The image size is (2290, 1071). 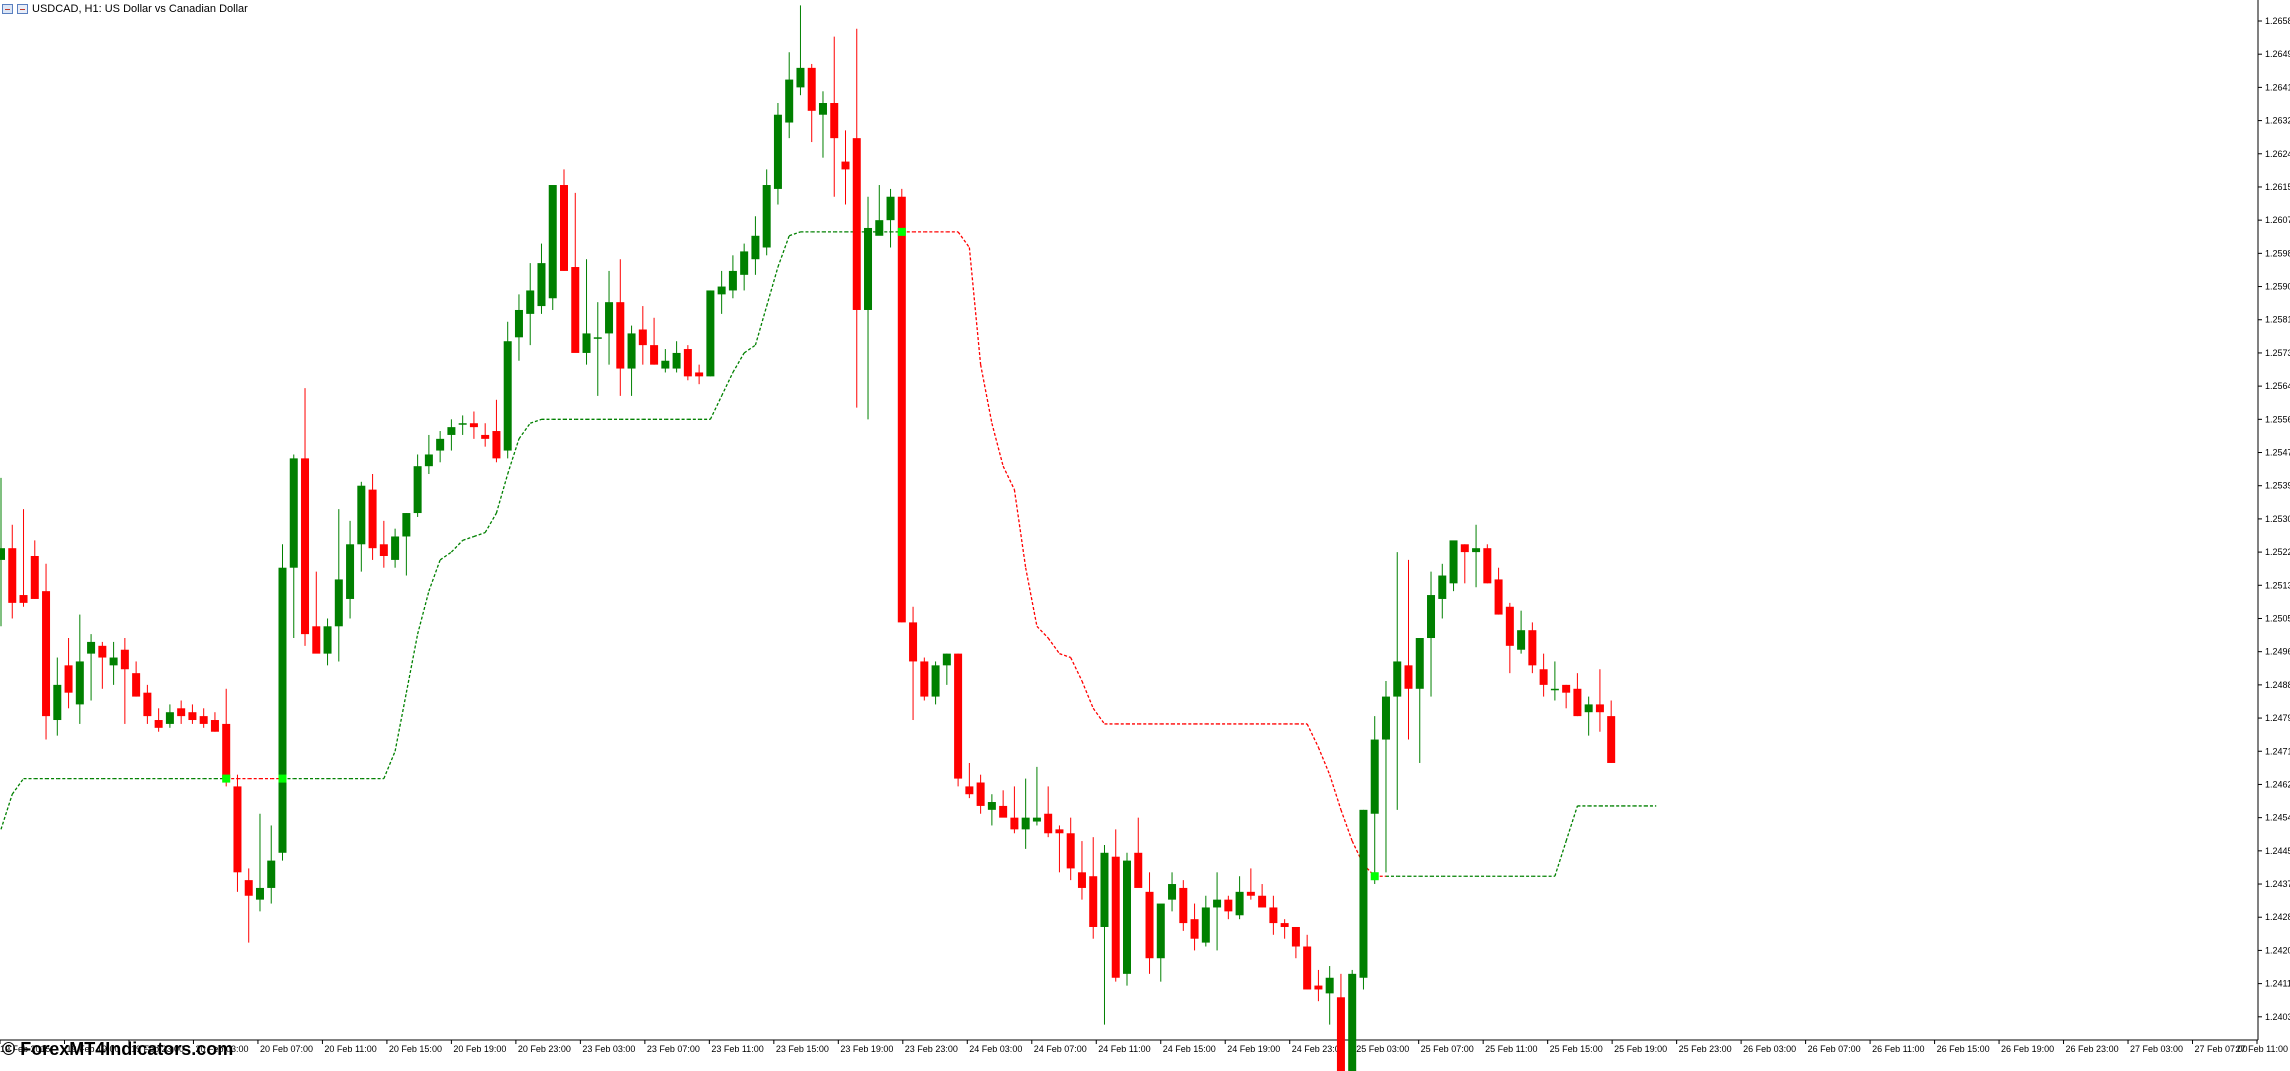 What do you see at coordinates (1124, 1049) in the screenshot?
I see `time-tick-label: 24 Feb 11:00` at bounding box center [1124, 1049].